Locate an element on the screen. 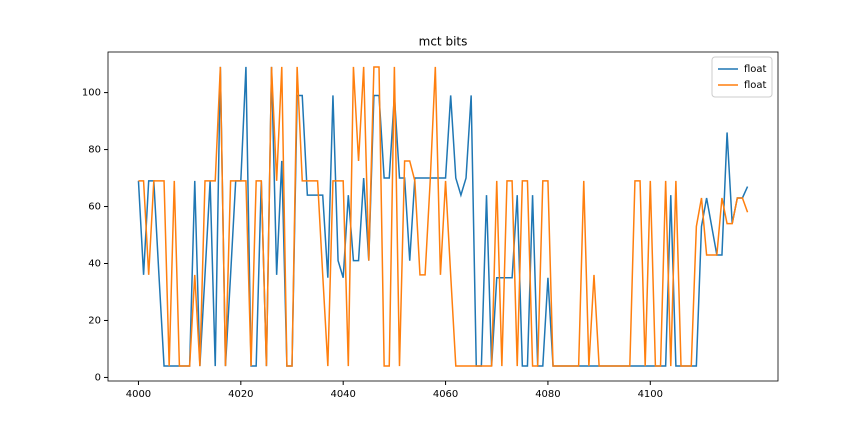 The height and width of the screenshot is (436, 864). x-tick-label: 4000 is located at coordinates (138, 394).